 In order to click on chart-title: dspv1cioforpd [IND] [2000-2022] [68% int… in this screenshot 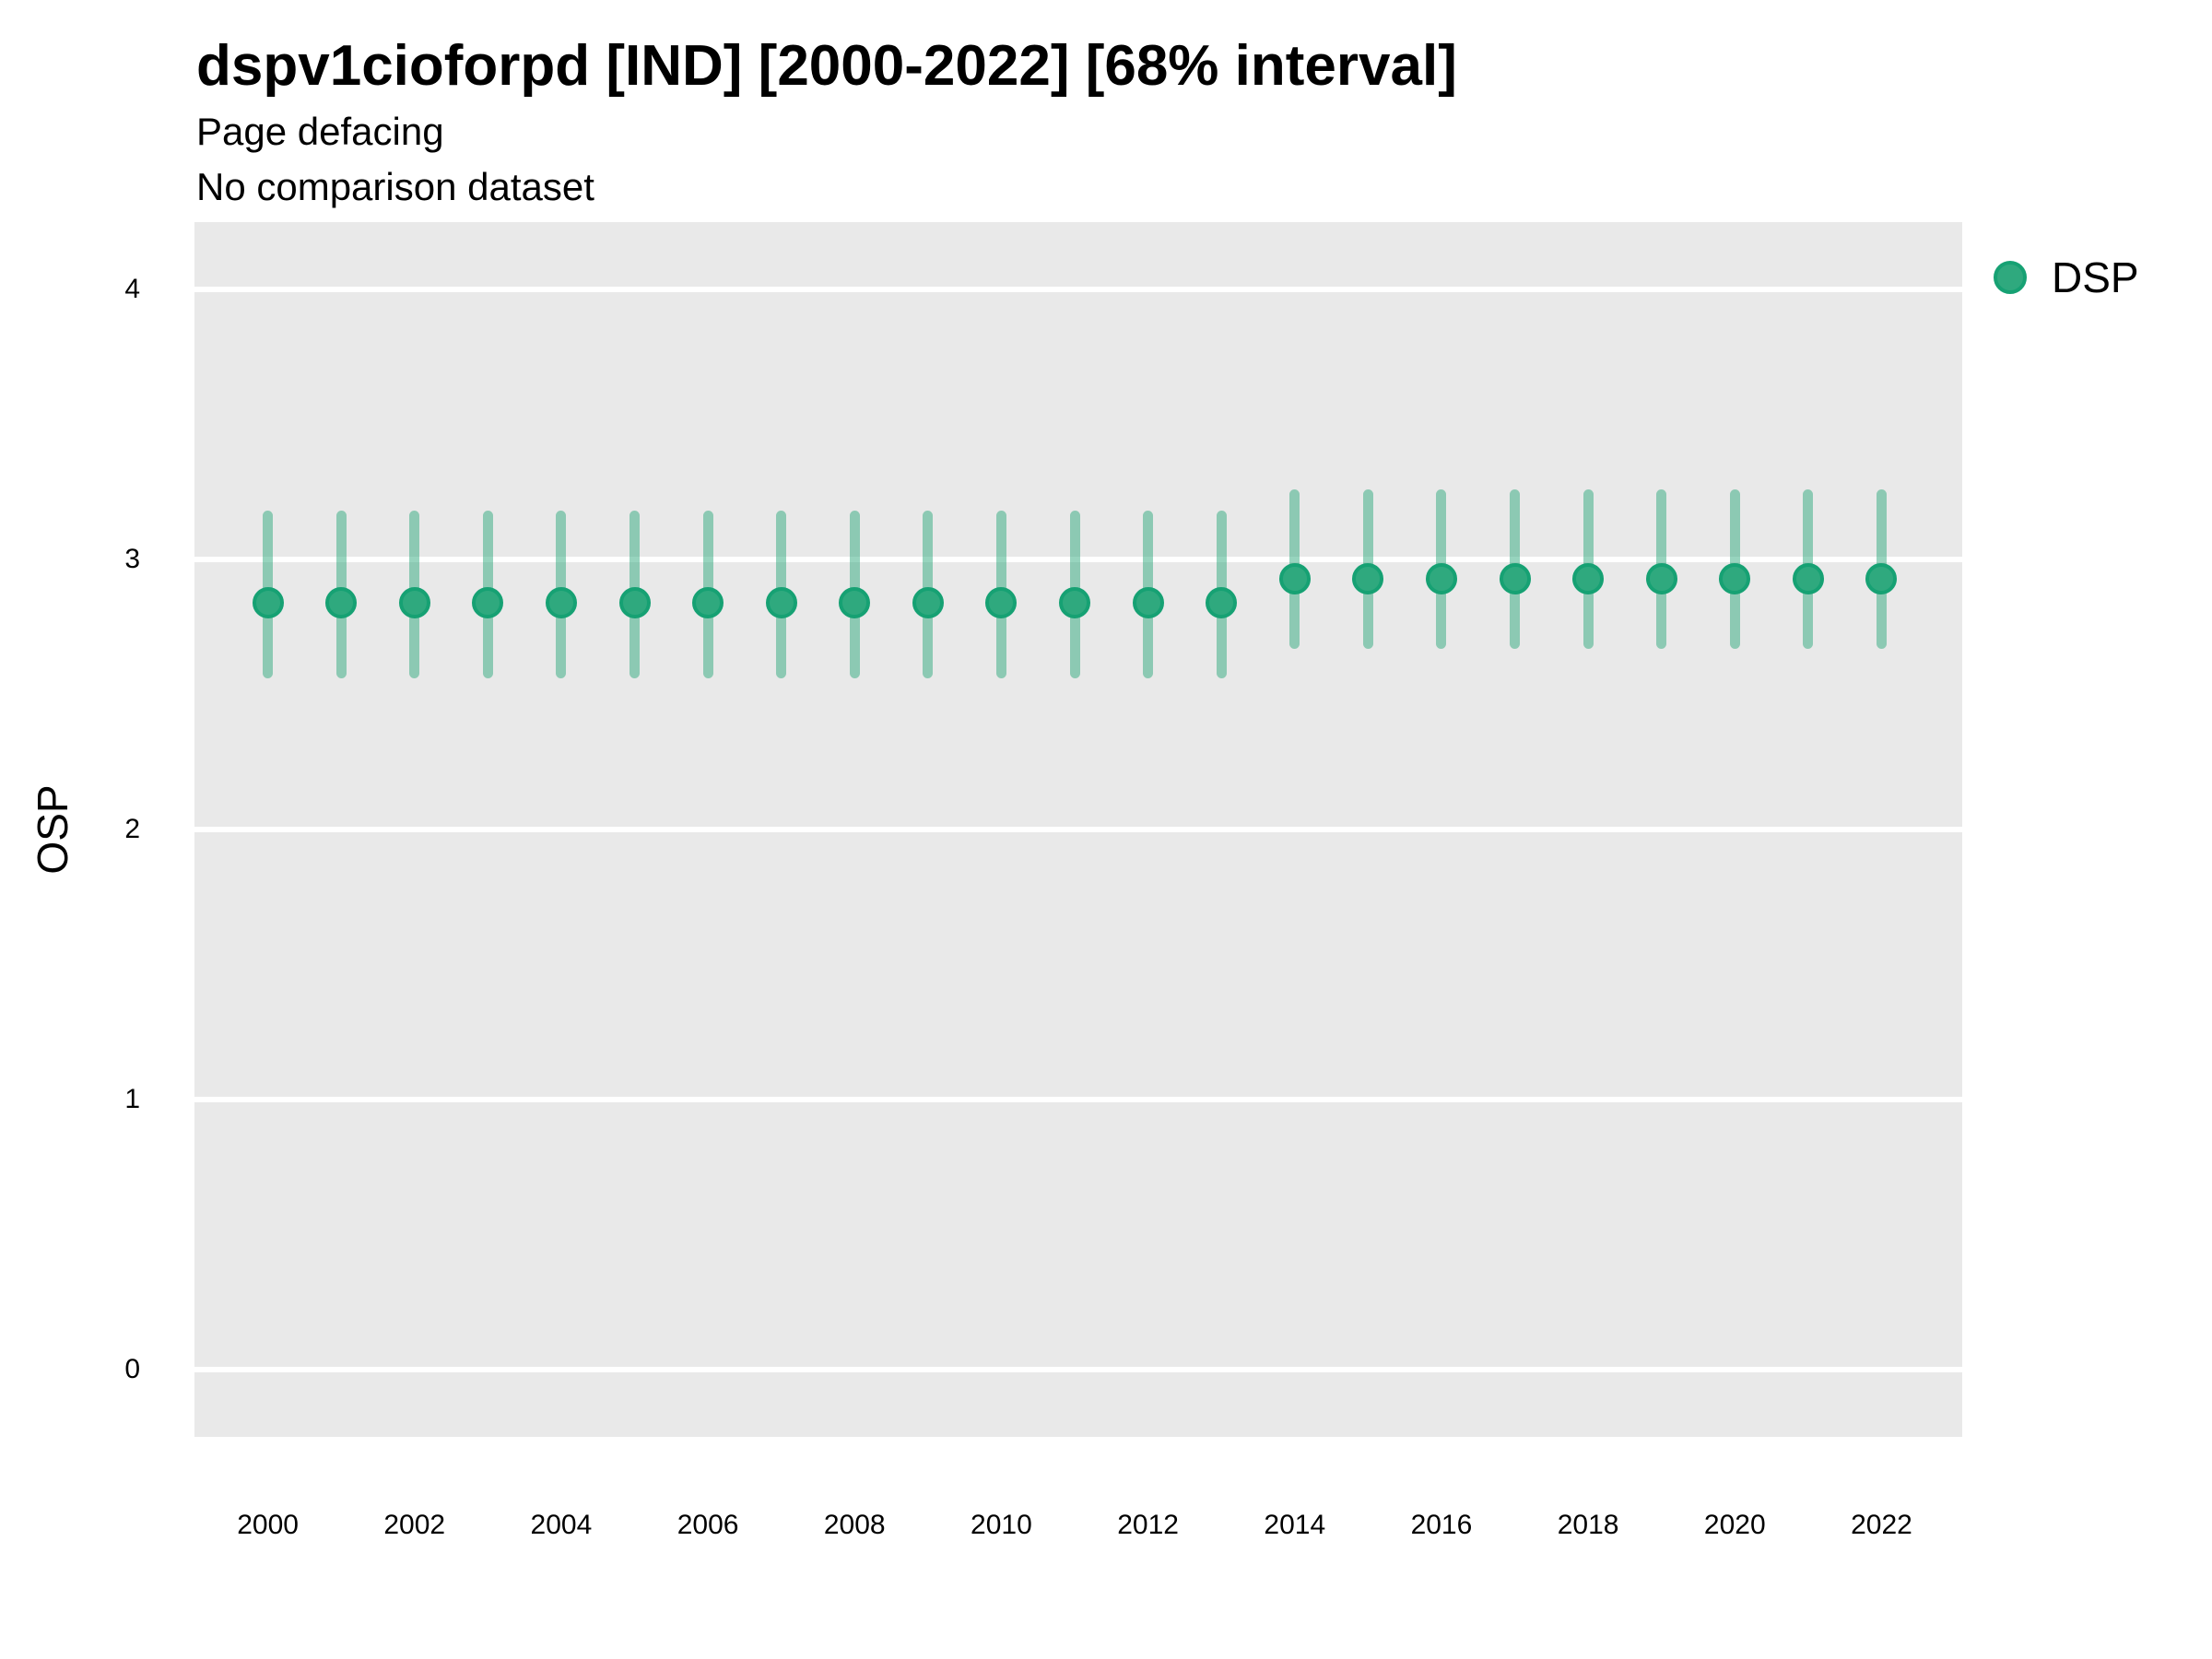, I will do `click(826, 66)`.